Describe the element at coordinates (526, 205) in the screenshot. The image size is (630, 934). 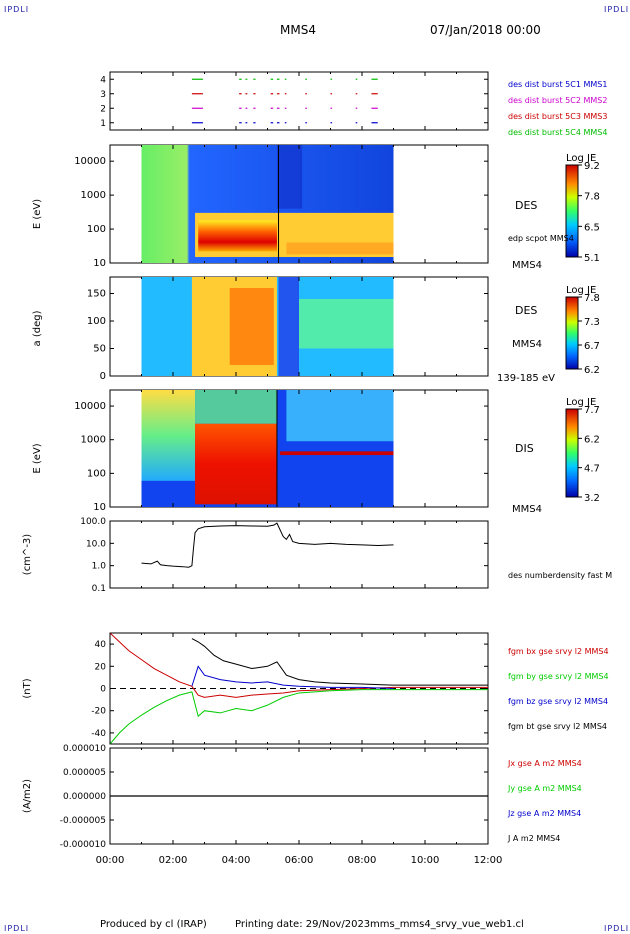
I see `des-energy-instrument: DES` at that location.